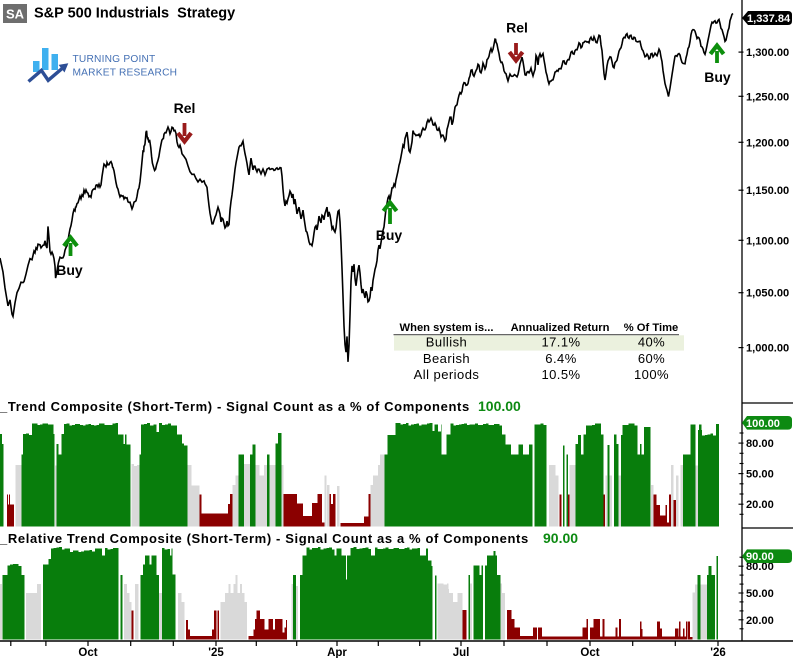 The height and width of the screenshot is (663, 793). What do you see at coordinates (337, 652) in the screenshot?
I see `svg-text: Apr` at bounding box center [337, 652].